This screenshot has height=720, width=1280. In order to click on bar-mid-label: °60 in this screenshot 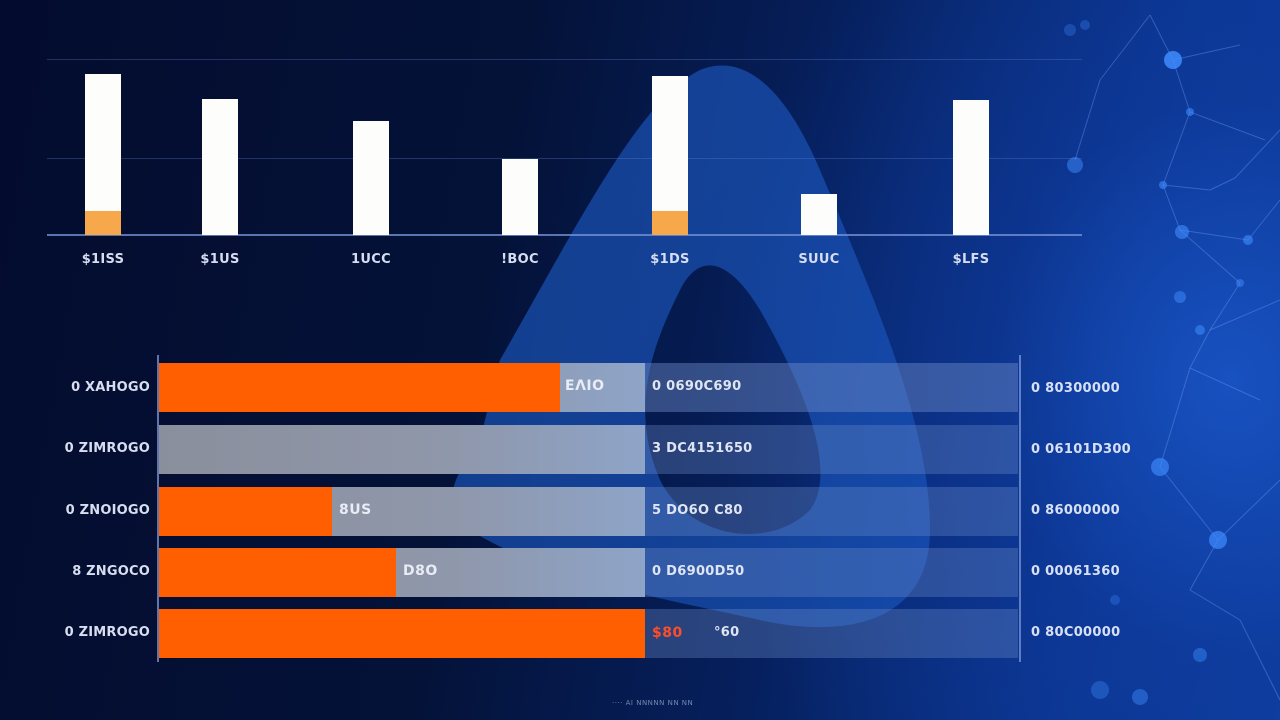, I will do `click(727, 632)`.